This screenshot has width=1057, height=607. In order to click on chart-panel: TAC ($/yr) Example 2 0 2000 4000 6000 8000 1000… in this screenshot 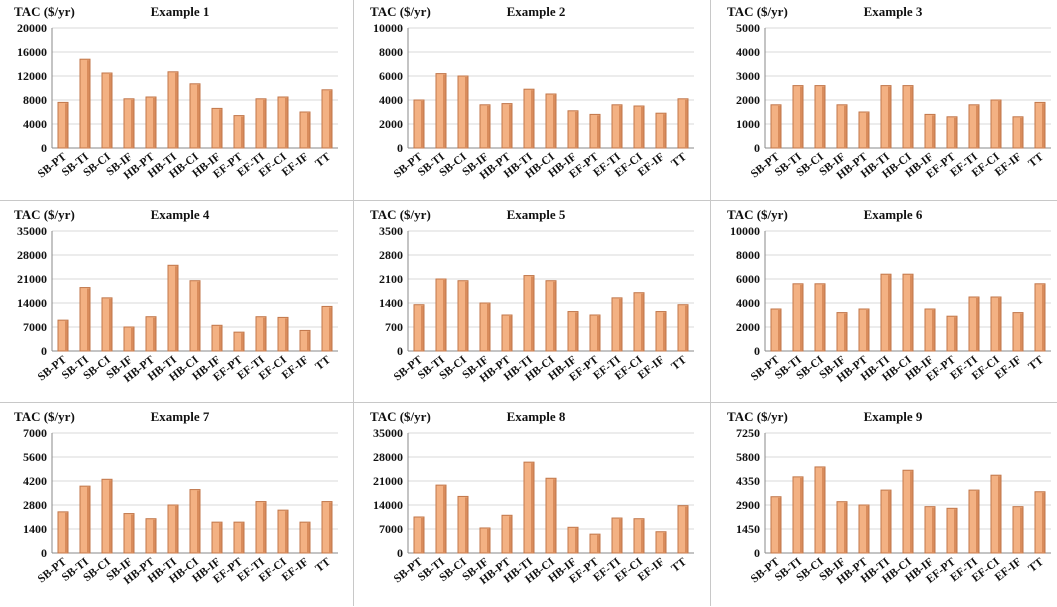, I will do `click(532, 101)`.